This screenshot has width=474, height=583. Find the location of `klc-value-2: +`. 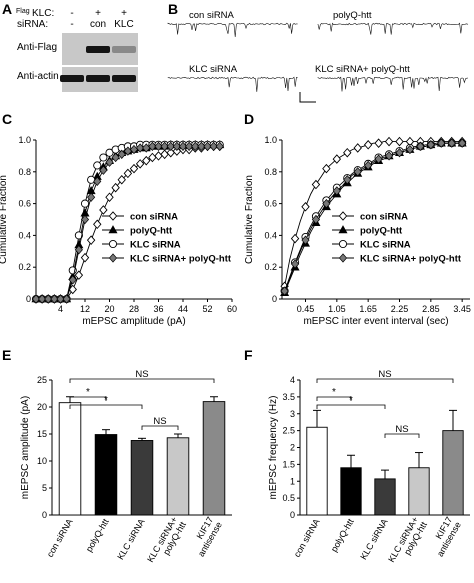

klc-value-2: + is located at coordinates (98, 13).